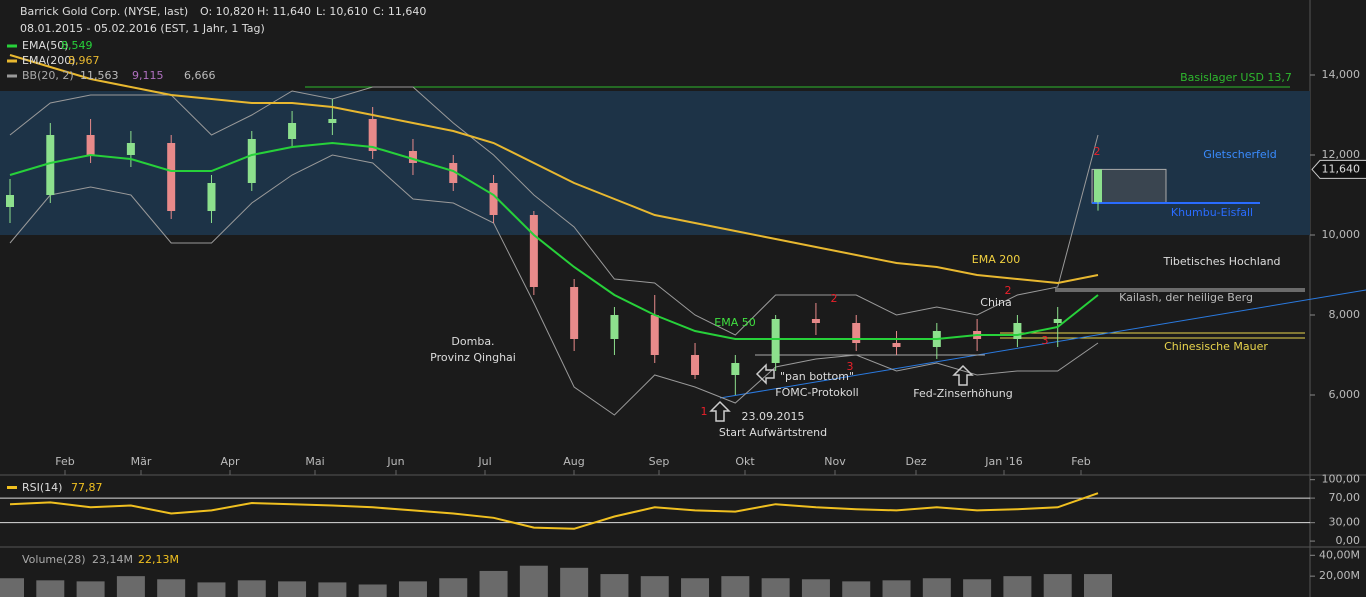  Describe the element at coordinates (99, 75) in the screenshot. I see `legend-value: 11,563` at that location.